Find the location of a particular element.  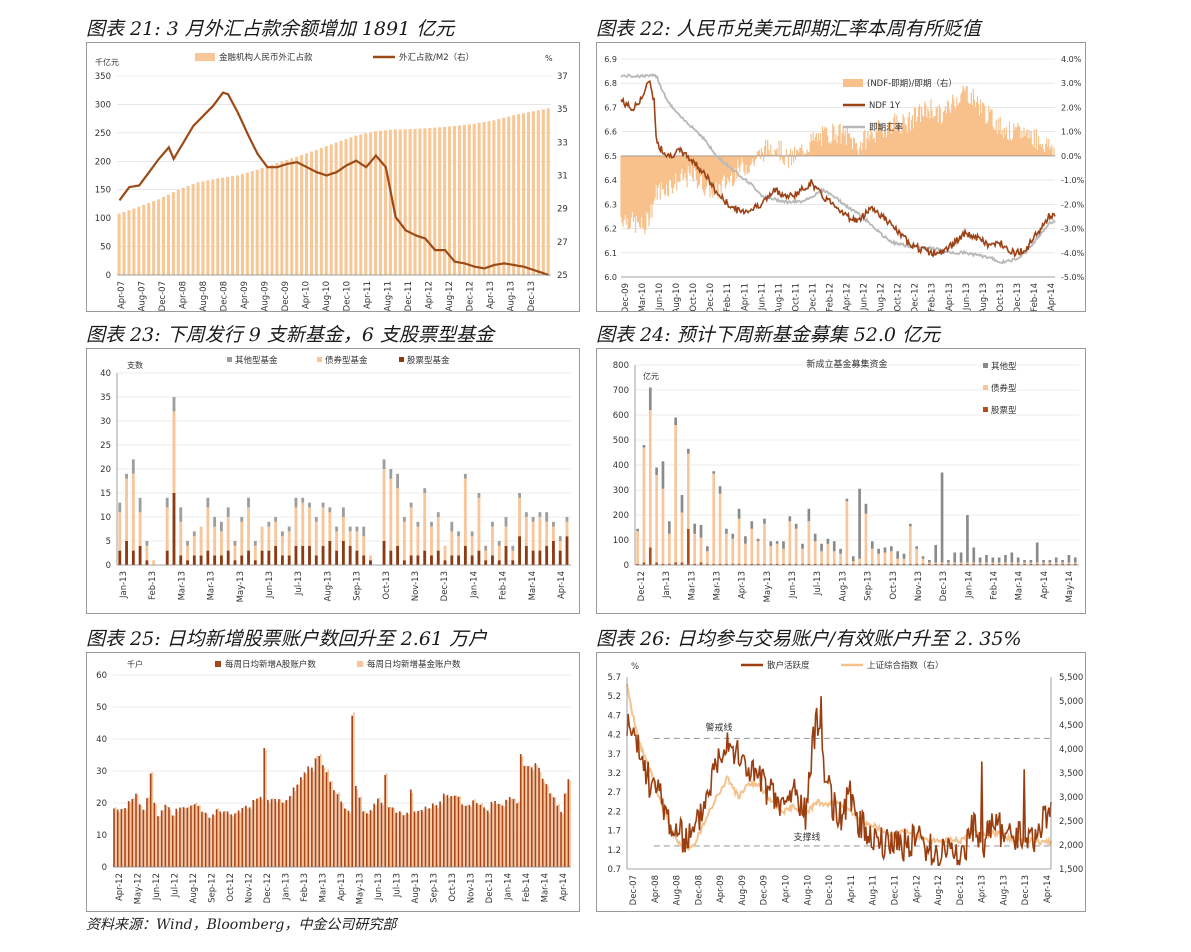

x-tick-label: Mar-14 is located at coordinates (533, 585).